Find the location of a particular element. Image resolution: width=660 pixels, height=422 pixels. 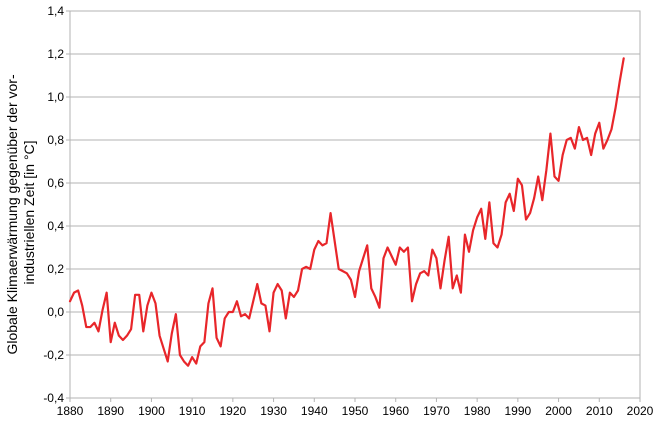

y-axis-title-line-2: industriellen Zeit [in °C] is located at coordinates (29, 212).